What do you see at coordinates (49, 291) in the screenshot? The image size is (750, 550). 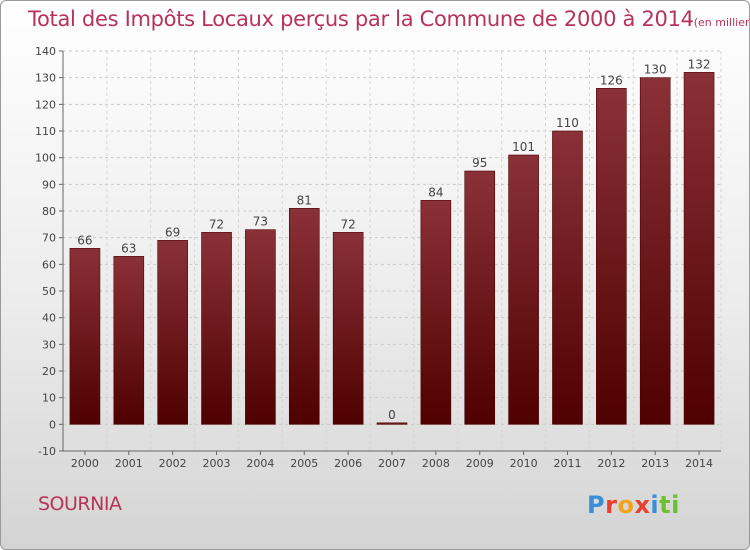 I see `y-tick-label: 50` at bounding box center [49, 291].